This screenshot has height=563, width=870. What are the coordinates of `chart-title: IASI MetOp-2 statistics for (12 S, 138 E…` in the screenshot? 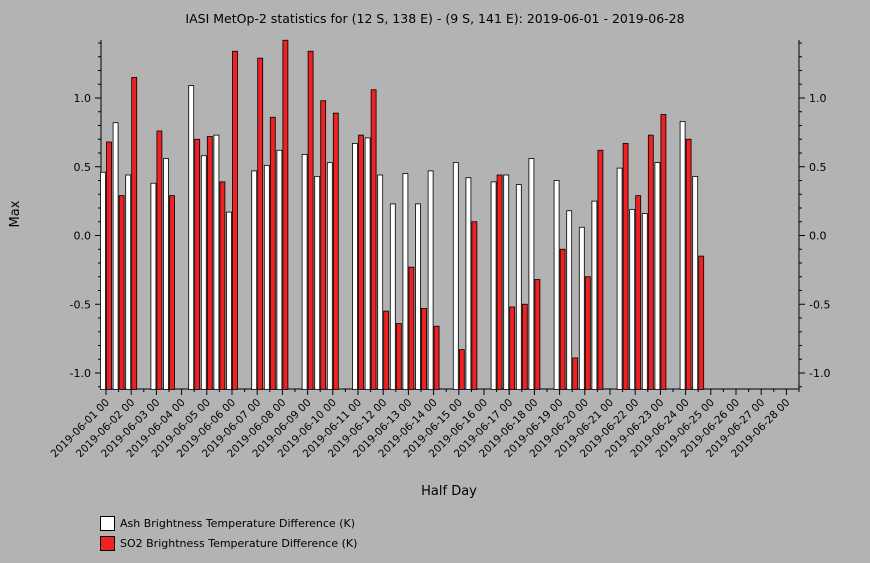 It's located at (434, 18).